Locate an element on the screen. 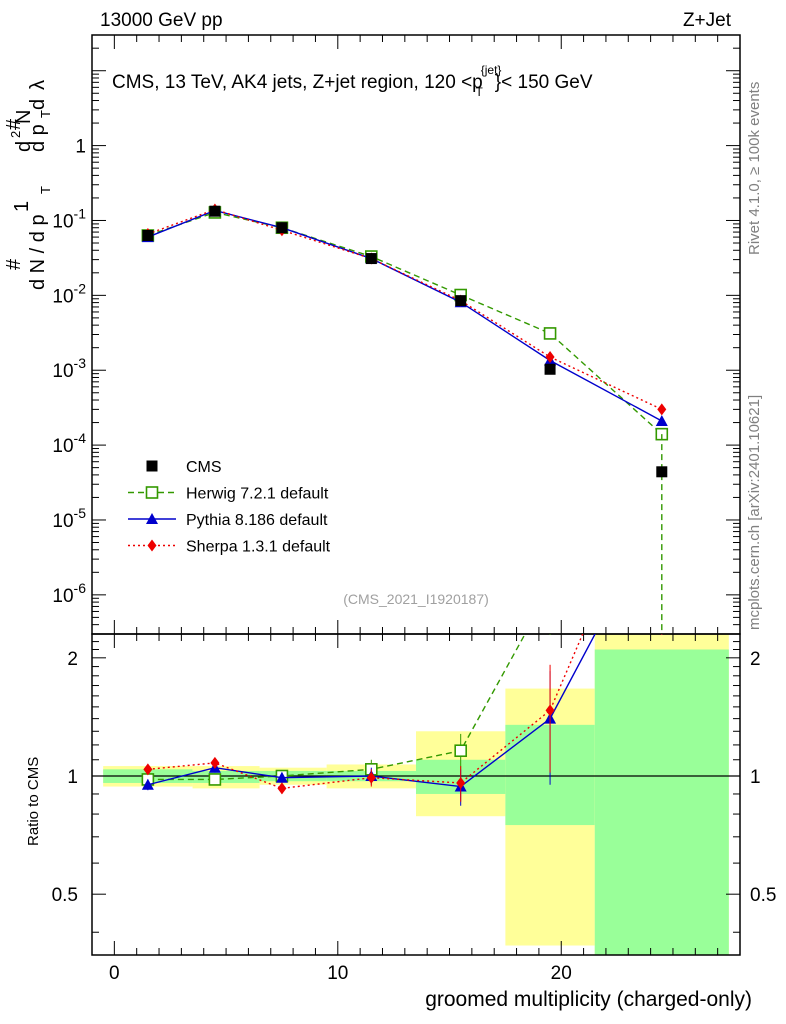  ratio-series-group is located at coordinates (402, 694).